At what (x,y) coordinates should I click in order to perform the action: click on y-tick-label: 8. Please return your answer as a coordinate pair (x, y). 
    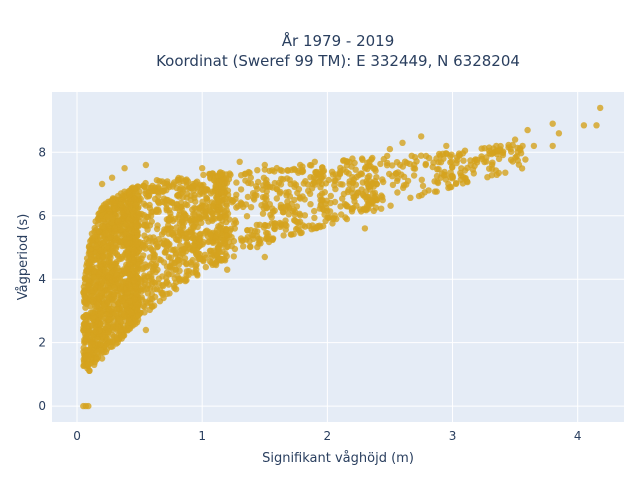
    Looking at the image, I should click on (42, 152).